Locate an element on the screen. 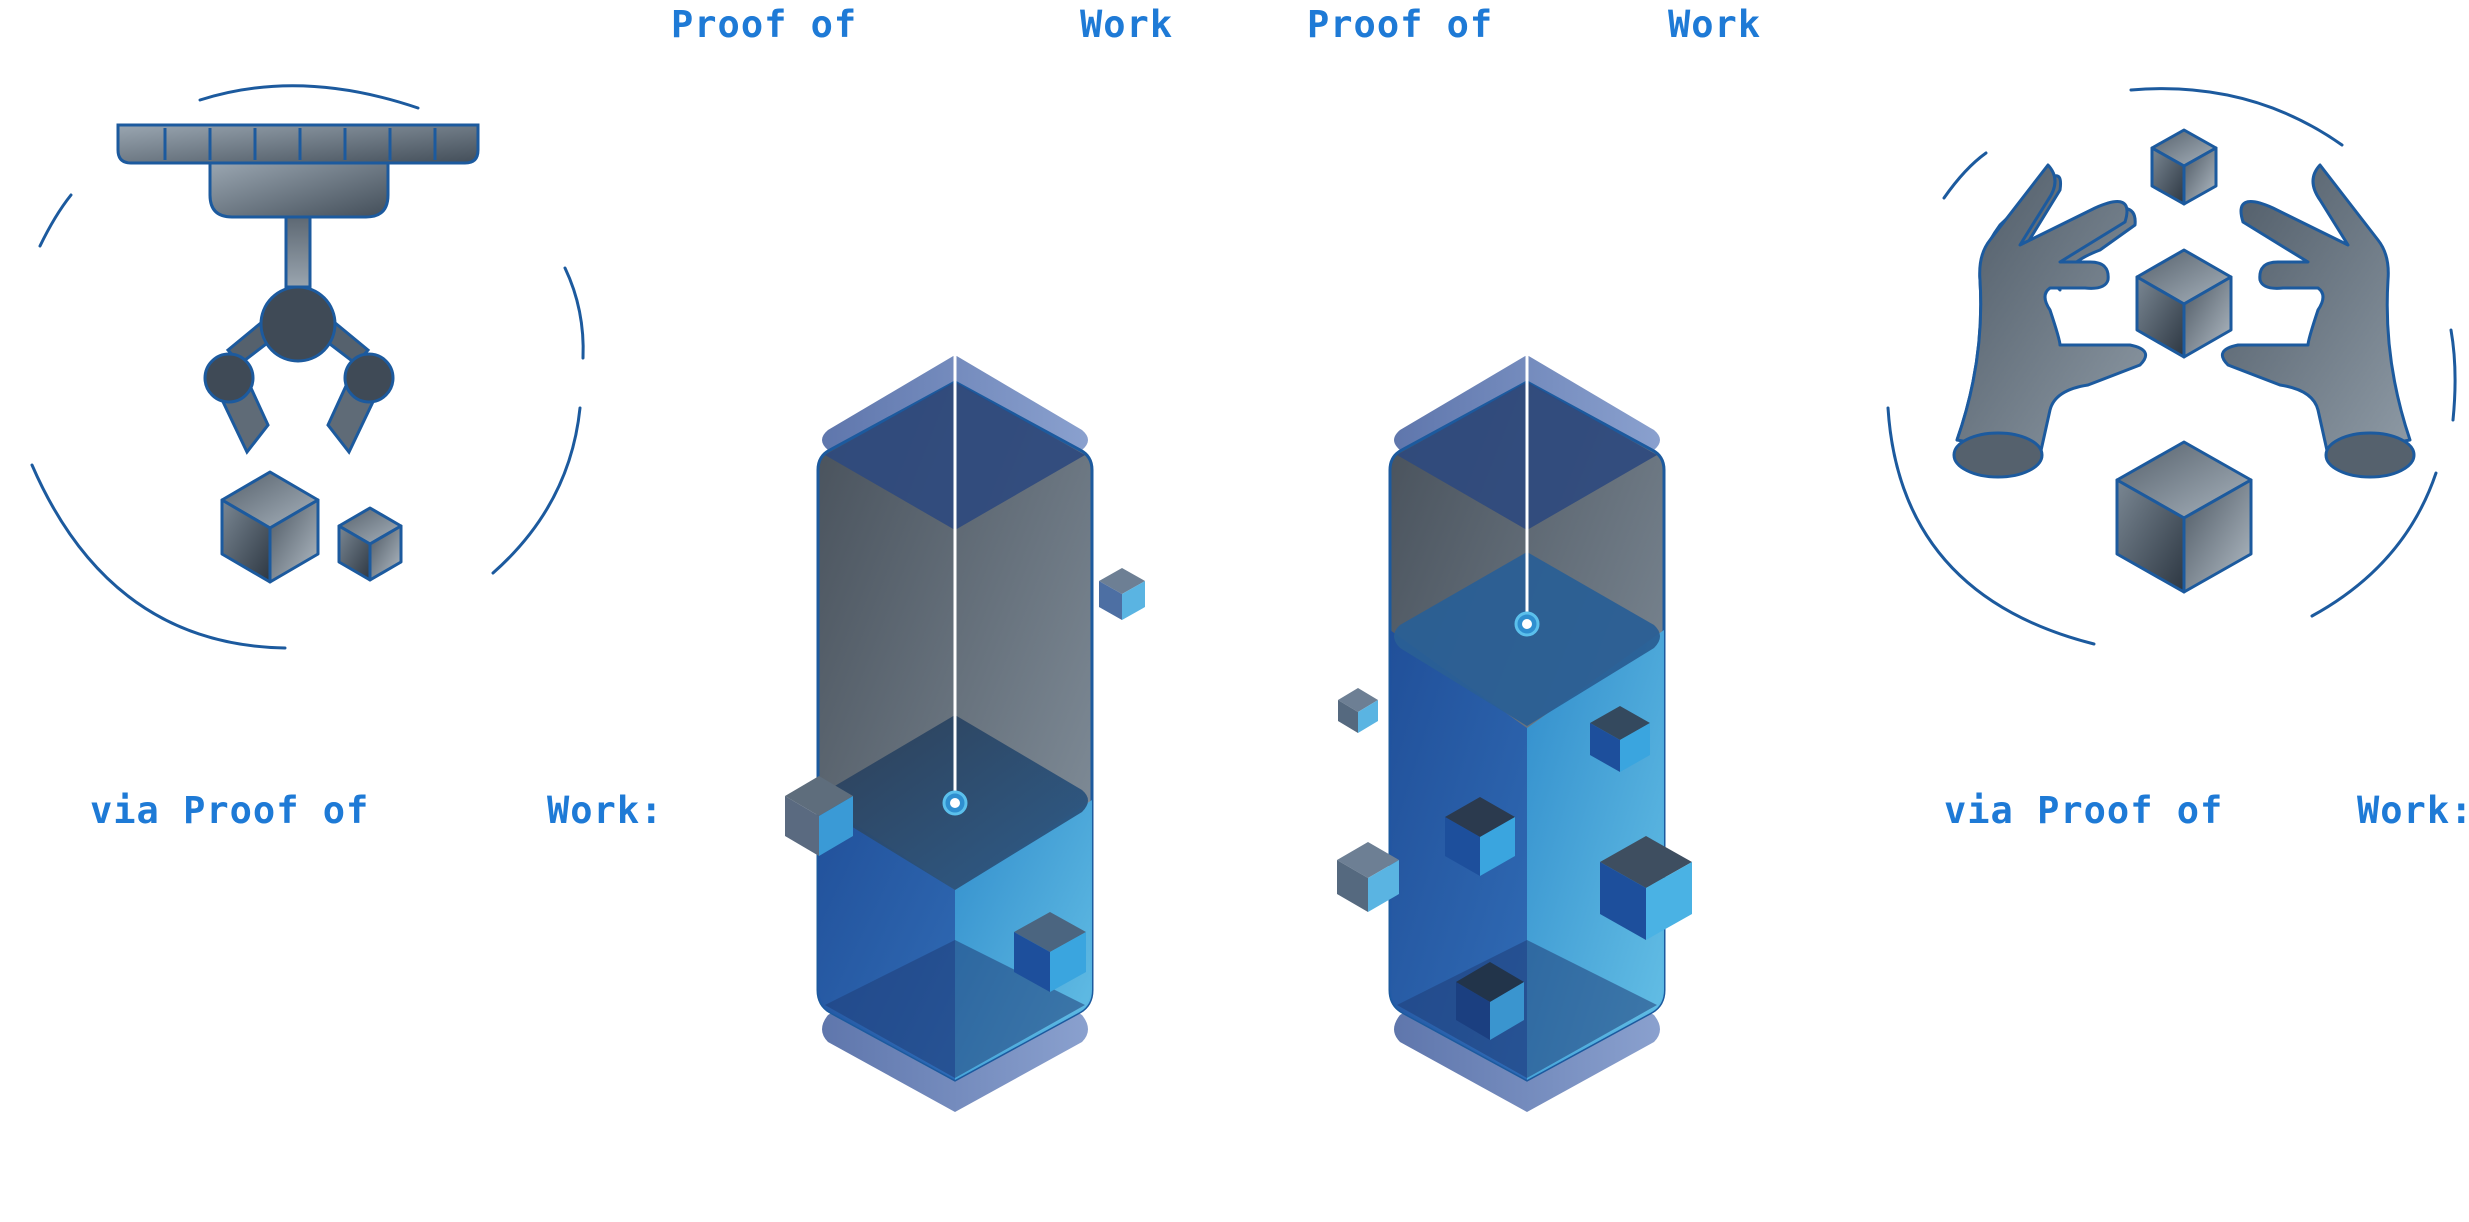 The width and height of the screenshot is (2469, 1222). cube-small-left is located at coordinates (370, 544).